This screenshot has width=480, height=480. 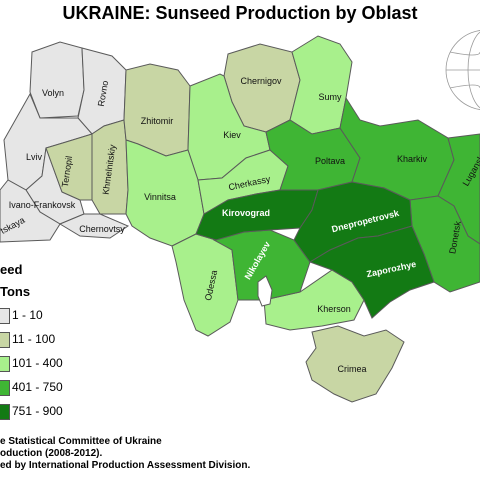 What do you see at coordinates (34, 157) in the screenshot?
I see `label-lviv: Lviv` at bounding box center [34, 157].